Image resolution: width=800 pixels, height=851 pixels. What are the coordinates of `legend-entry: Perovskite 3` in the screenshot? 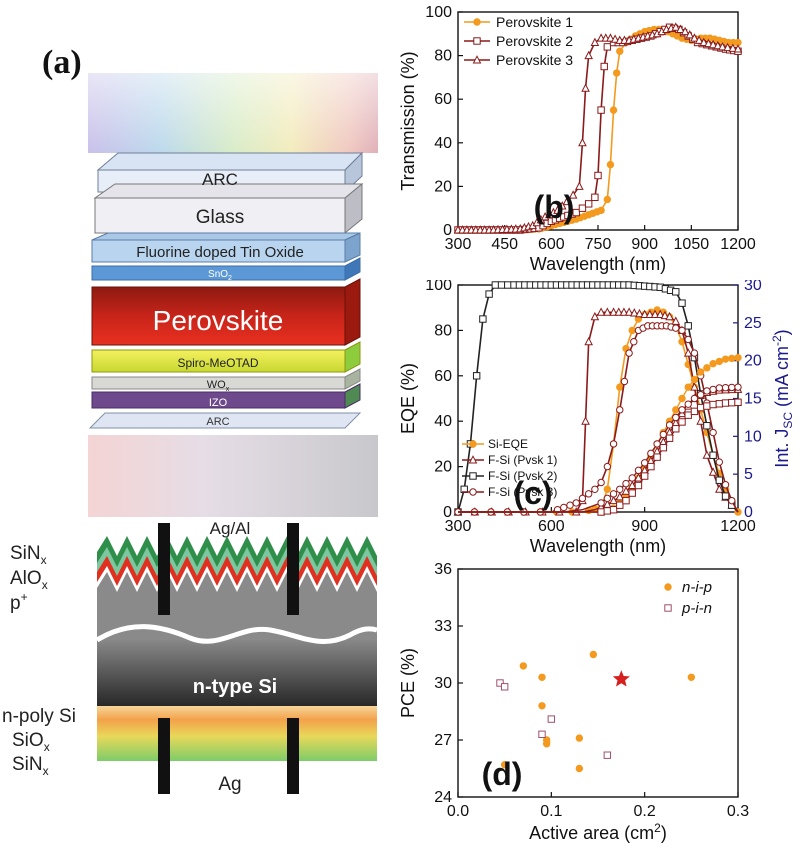 It's located at (534, 60).